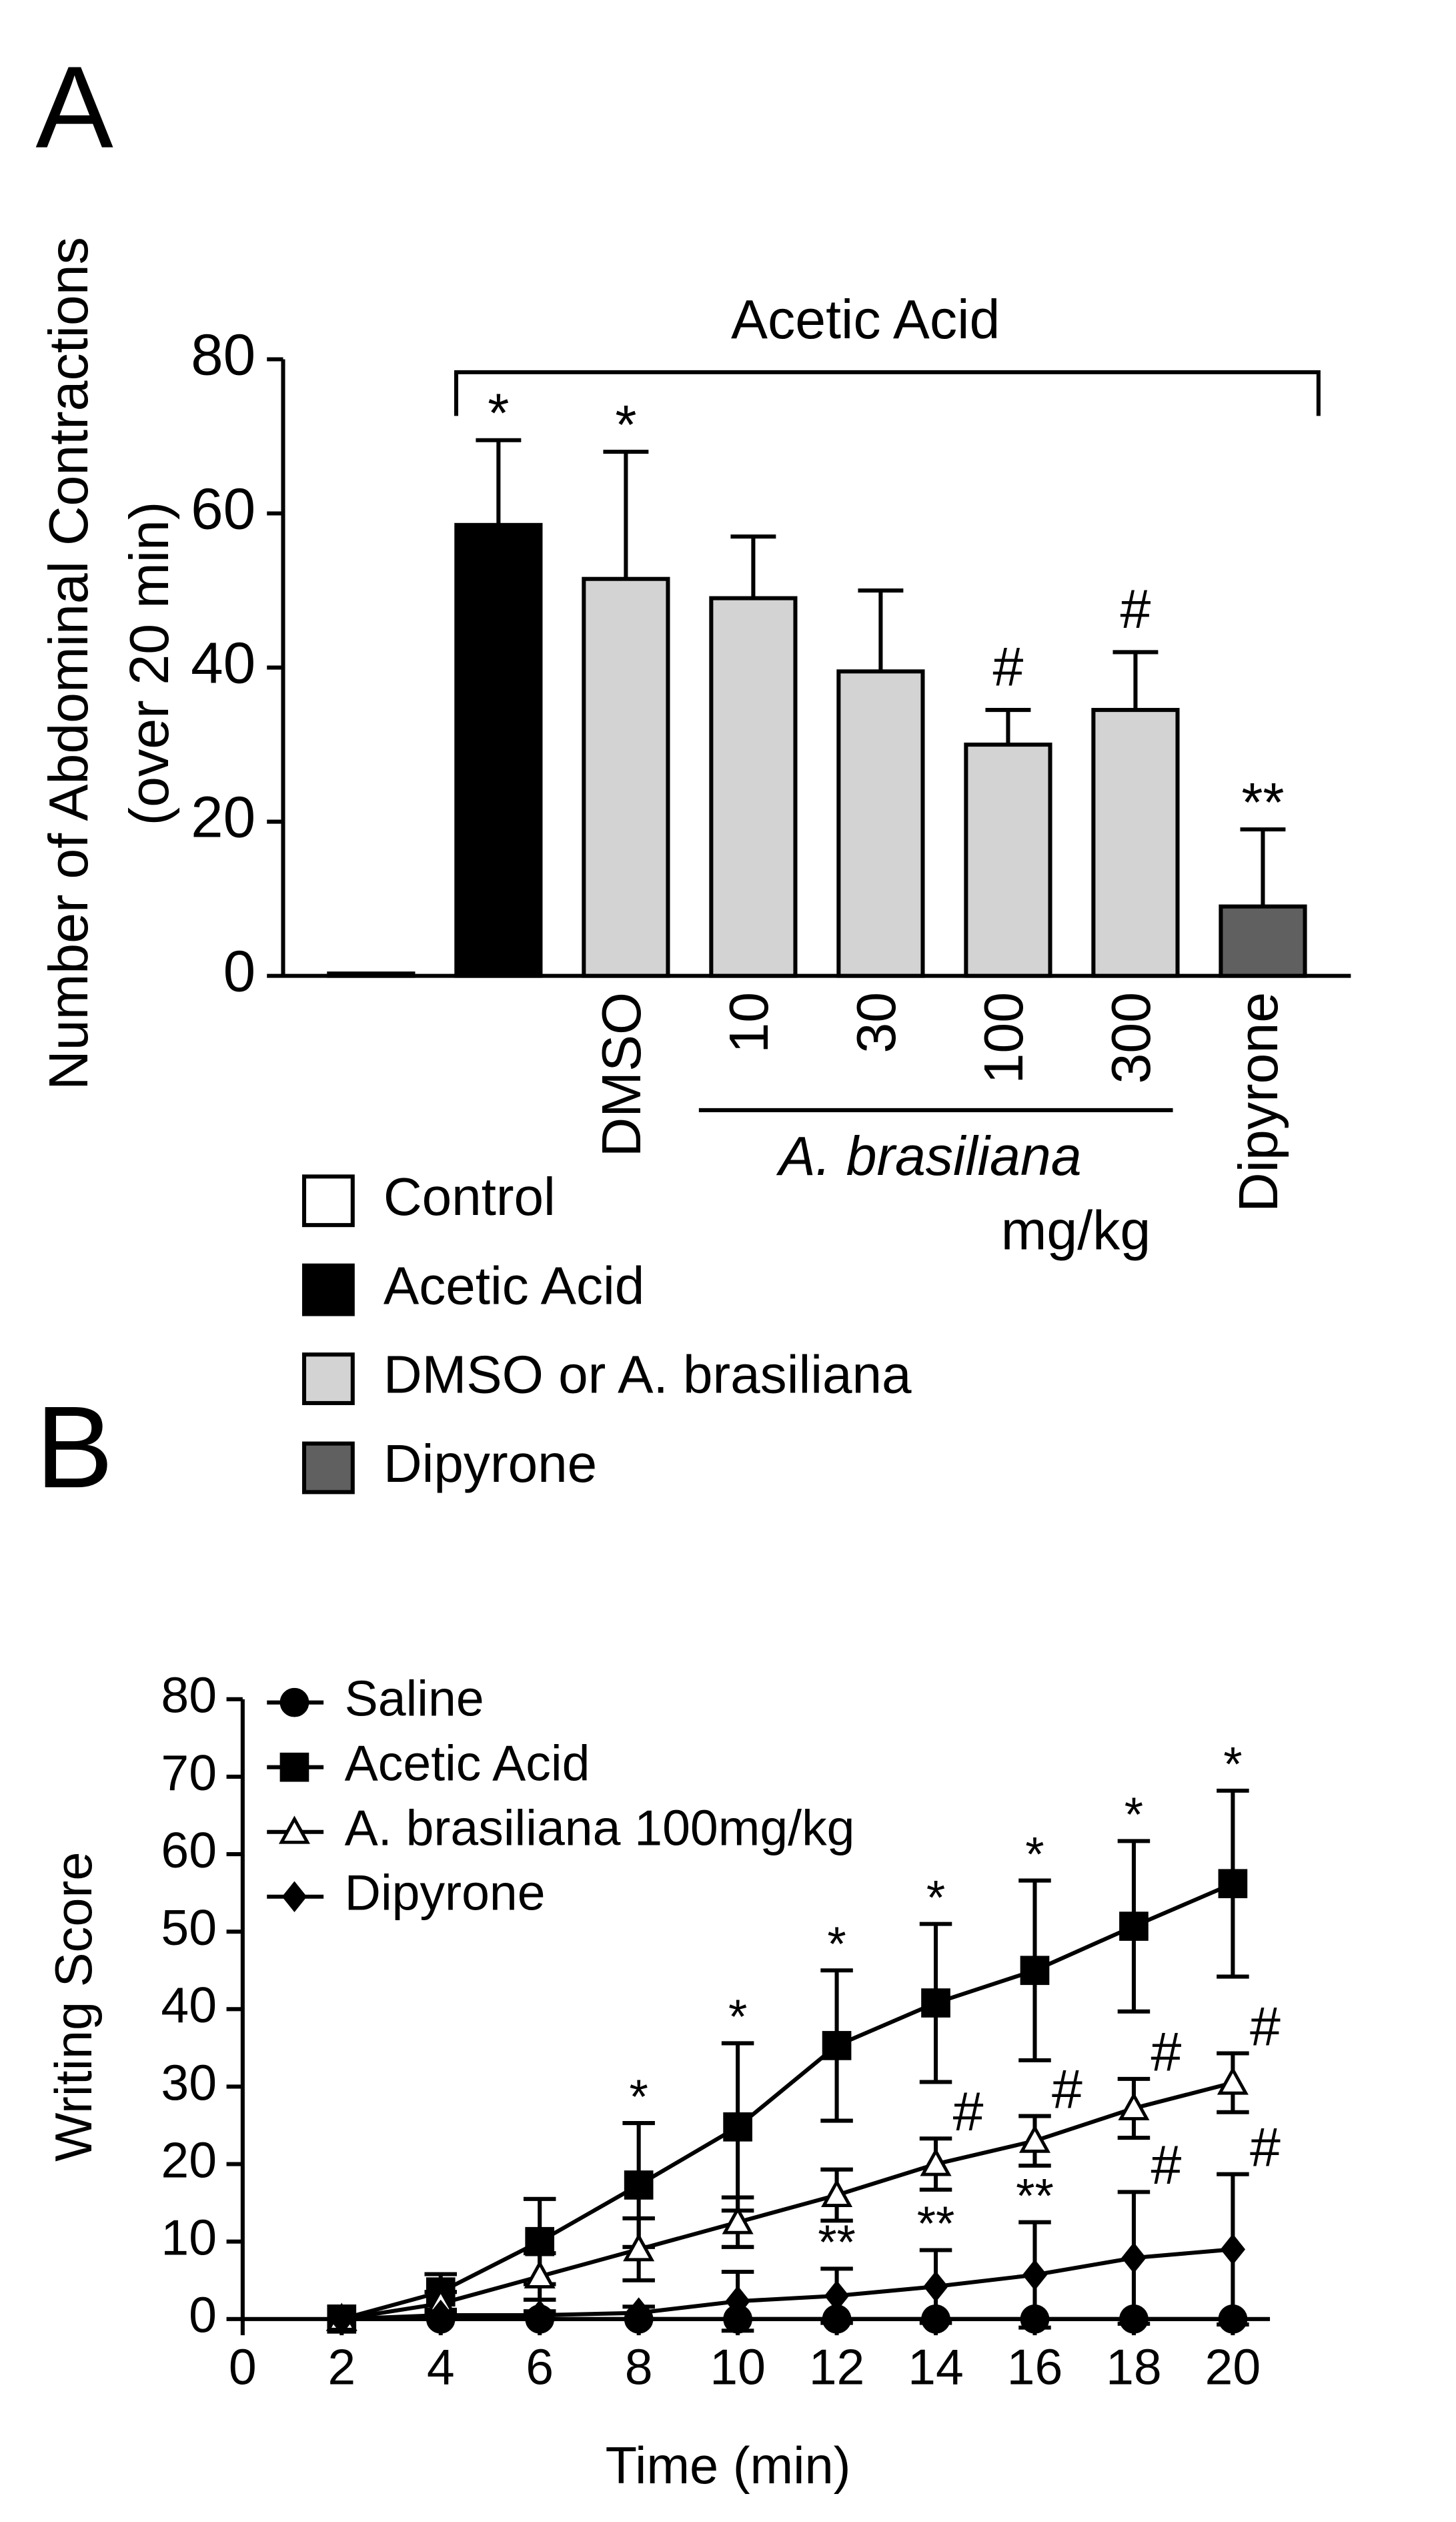  What do you see at coordinates (936, 2367) in the screenshot?
I see `x-tick-label: 14` at bounding box center [936, 2367].